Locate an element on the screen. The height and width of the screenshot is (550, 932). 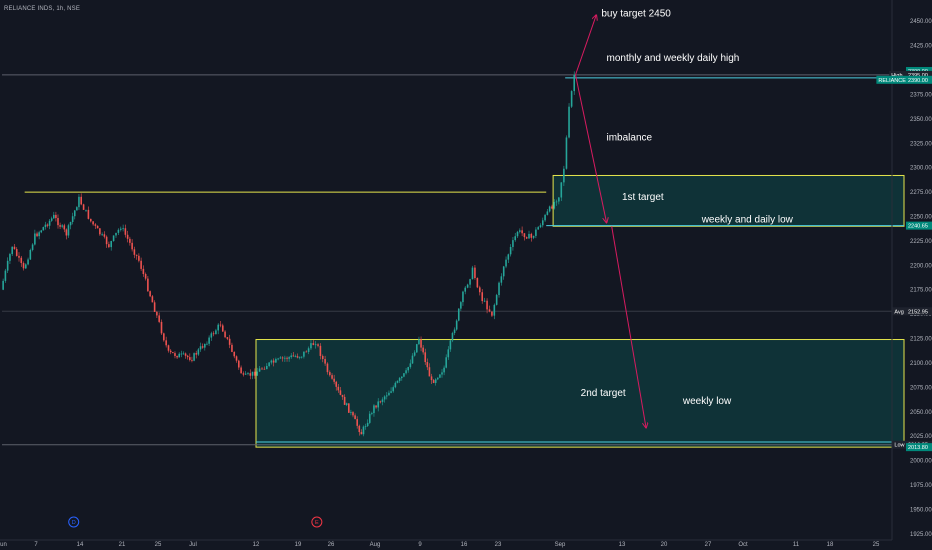
time-tick-label: 9 is located at coordinates (420, 545).